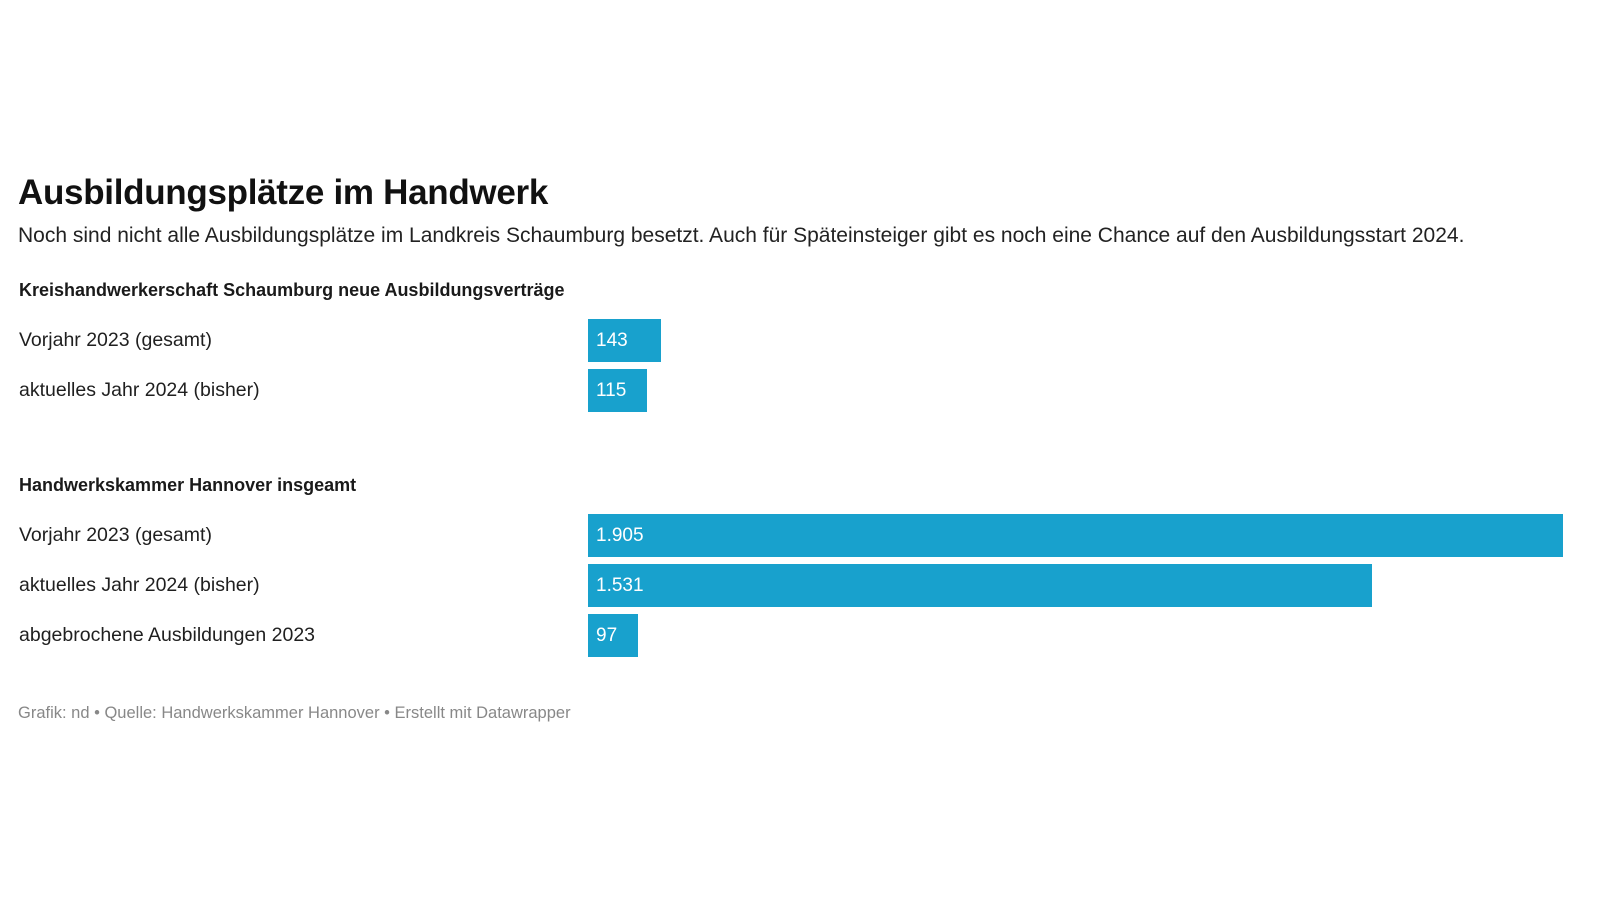 The width and height of the screenshot is (1600, 900). What do you see at coordinates (607, 635) in the screenshot?
I see `bar-value-label: 97` at bounding box center [607, 635].